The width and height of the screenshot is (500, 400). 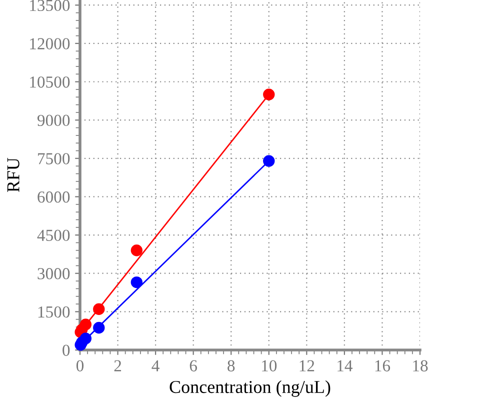 I want to click on x-tick-label: 0, so click(x=80, y=366).